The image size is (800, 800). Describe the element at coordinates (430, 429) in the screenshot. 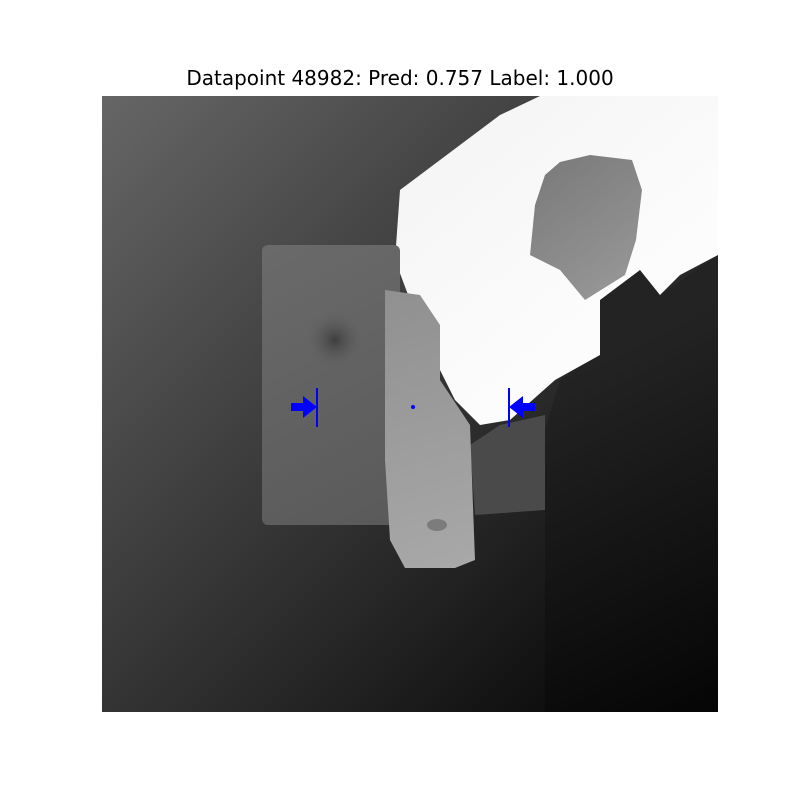

I see `light-bar` at that location.